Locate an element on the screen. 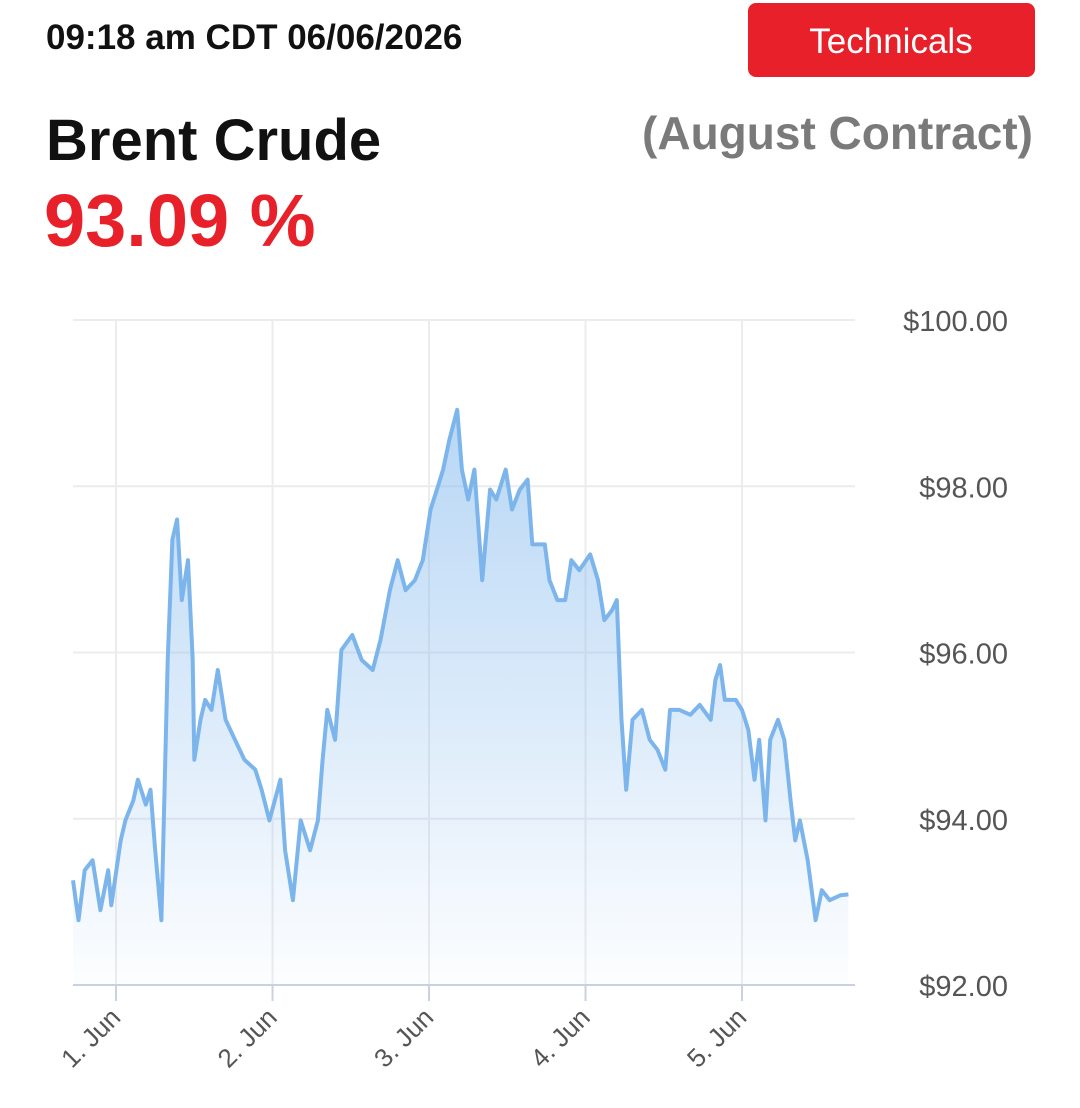  y-tick-label: $92.00 is located at coordinates (963, 987).